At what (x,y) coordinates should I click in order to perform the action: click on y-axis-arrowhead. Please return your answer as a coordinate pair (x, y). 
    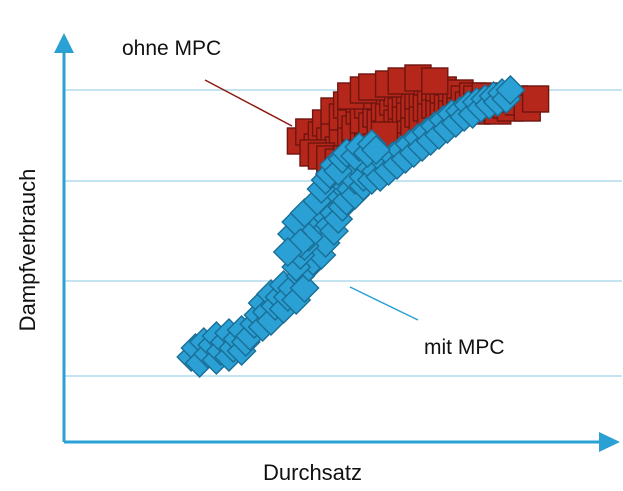
    Looking at the image, I should click on (64, 43).